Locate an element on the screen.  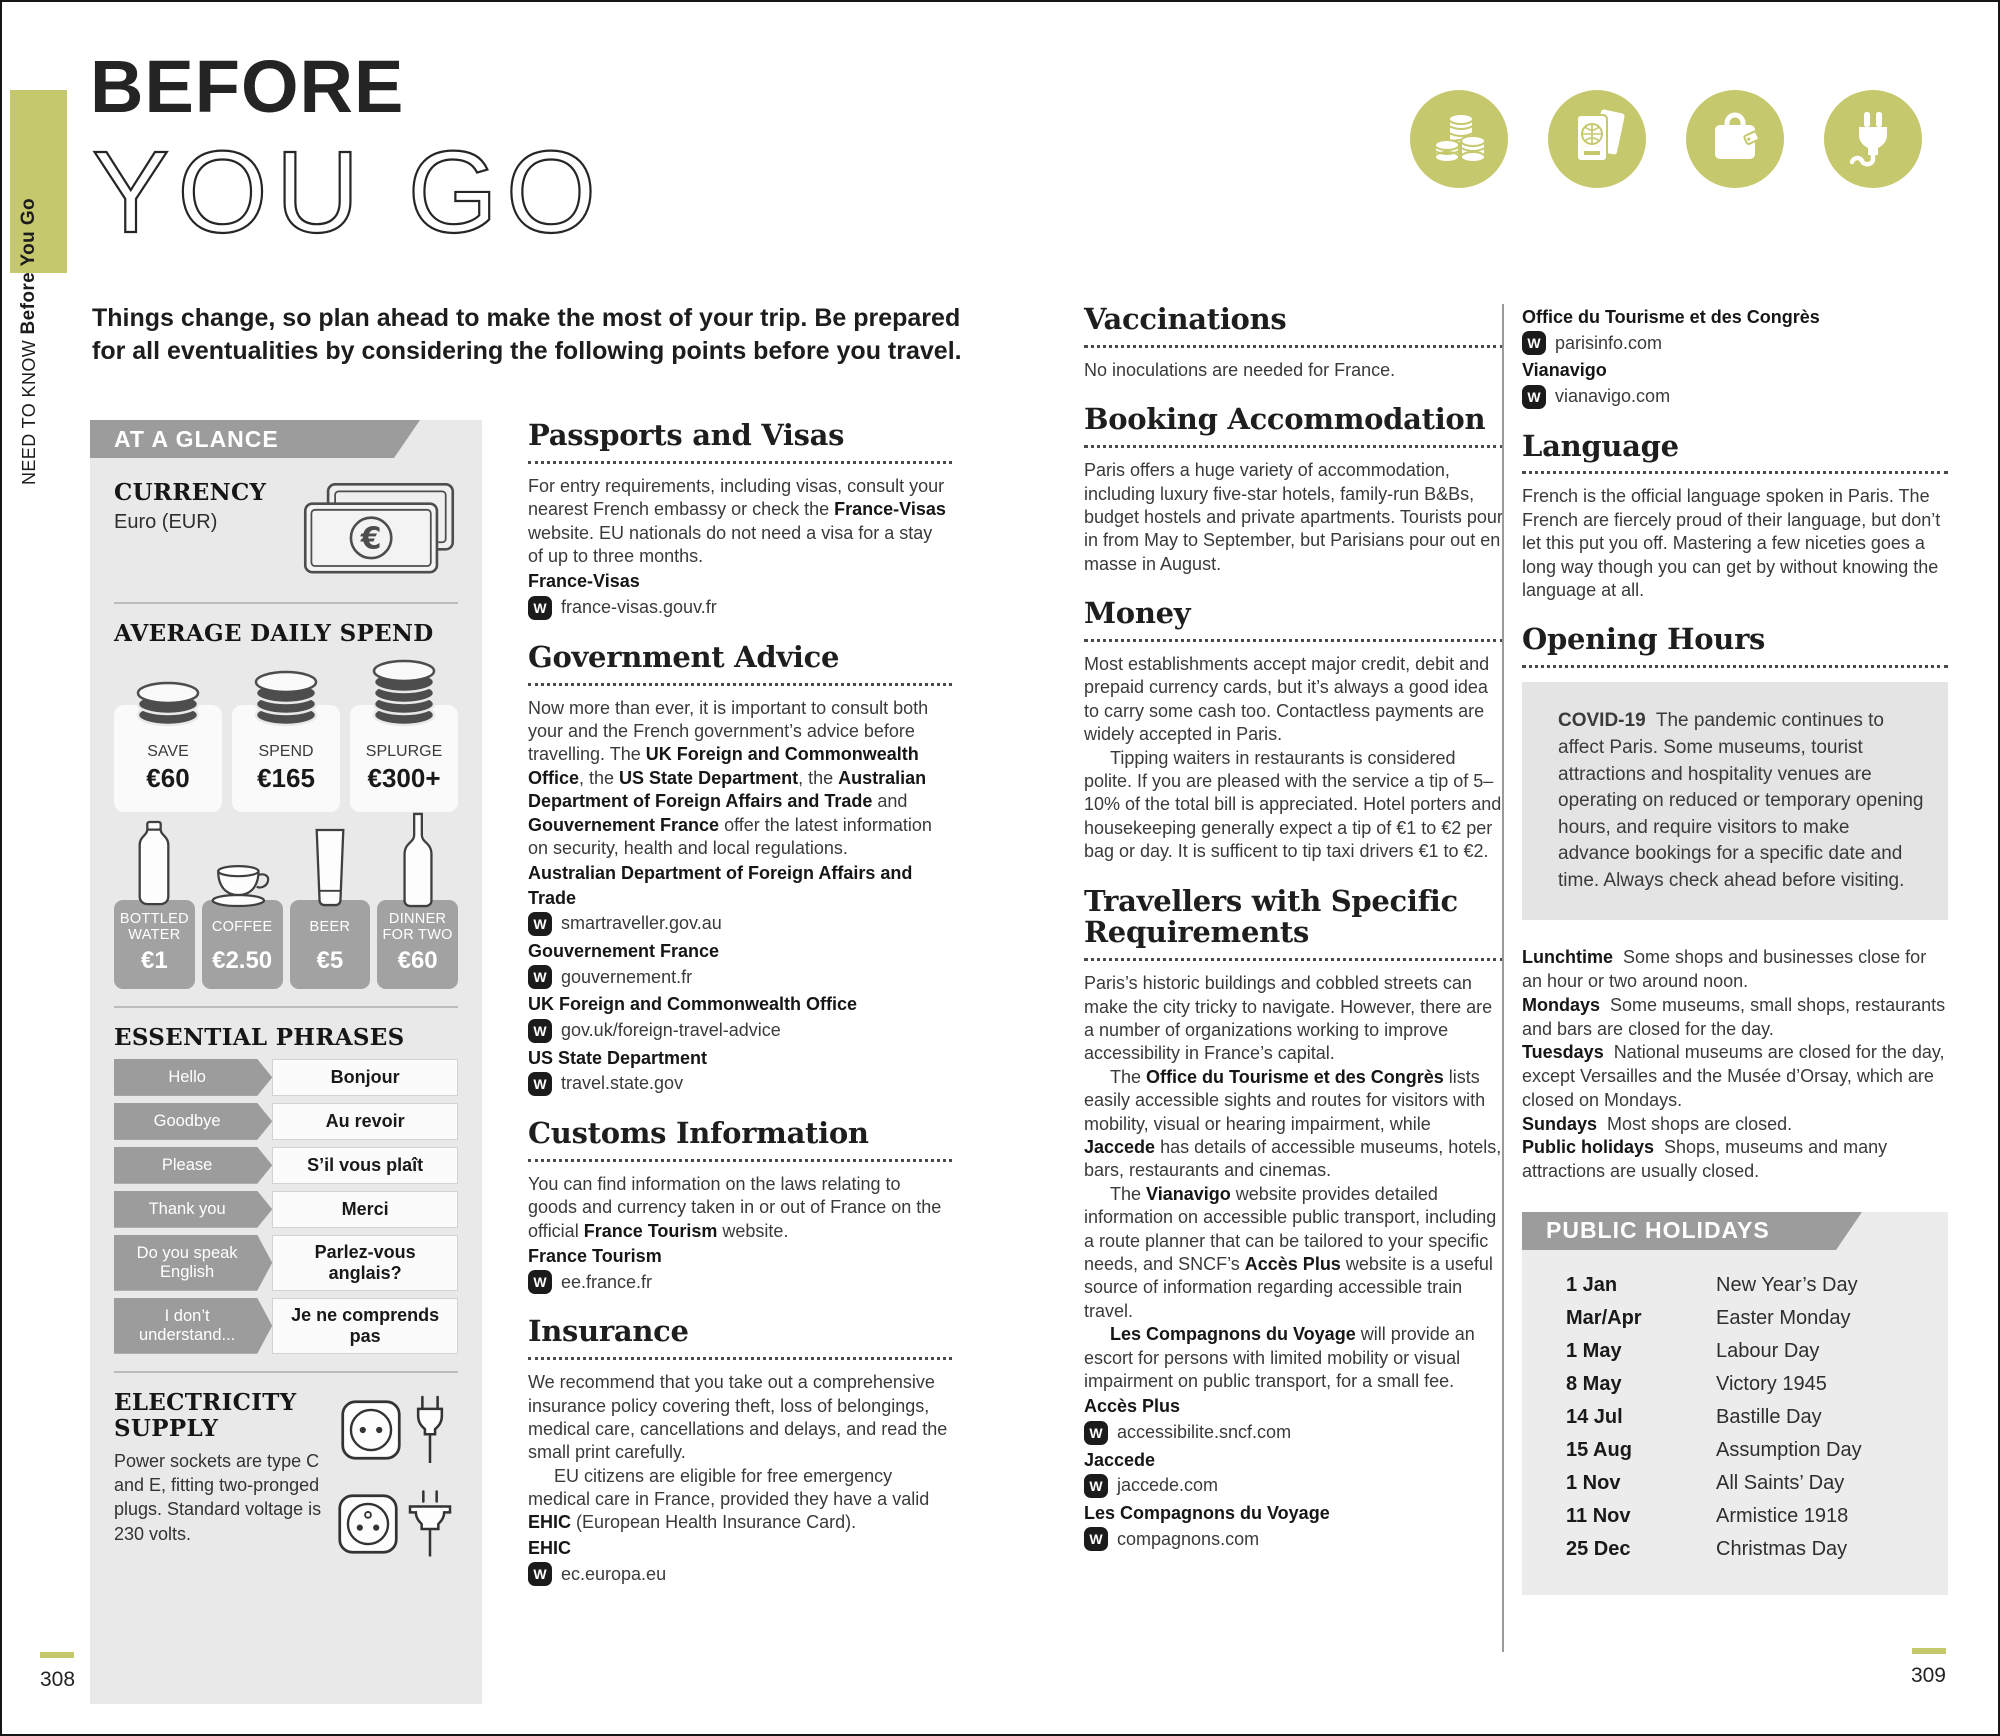
euro-banknote-icon: € is located at coordinates (379, 532).